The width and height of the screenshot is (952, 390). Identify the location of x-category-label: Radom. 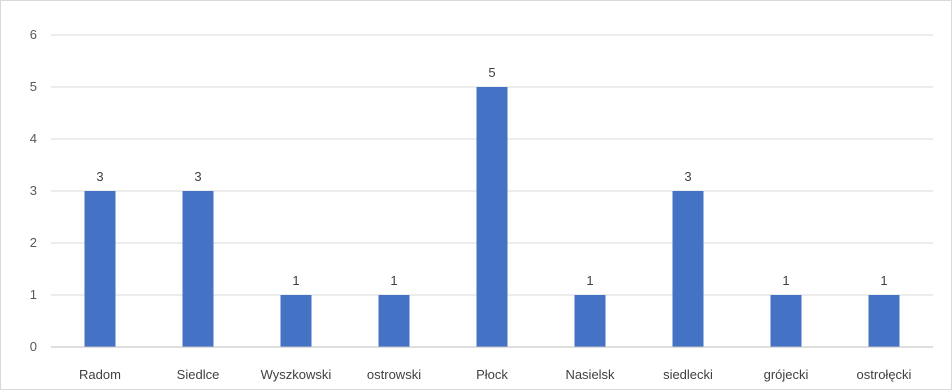
(100, 374).